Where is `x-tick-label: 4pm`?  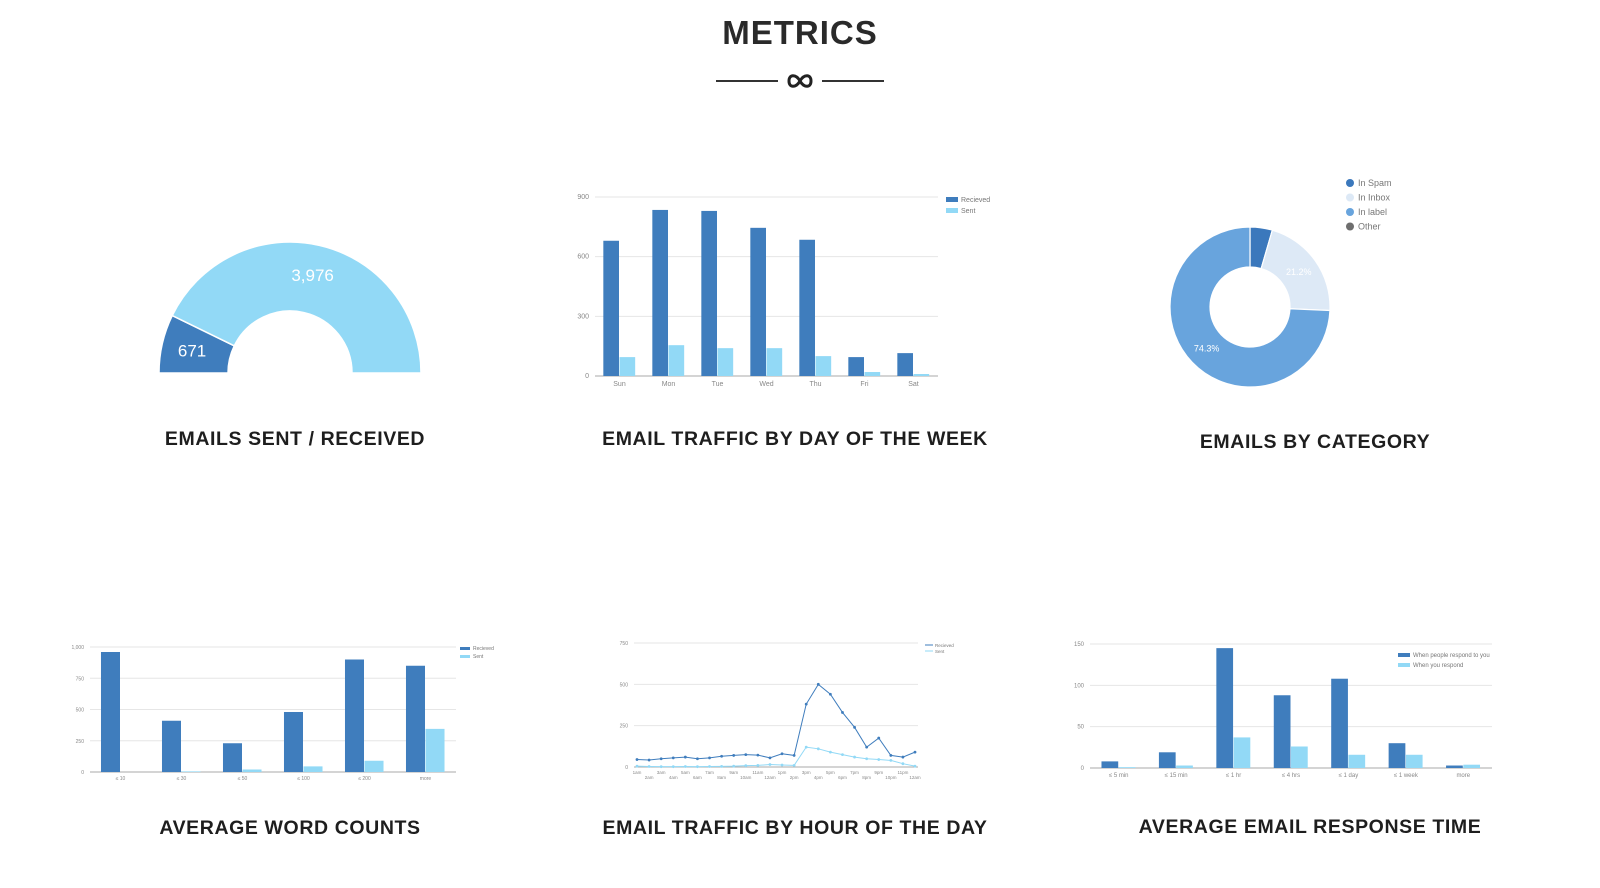 x-tick-label: 4pm is located at coordinates (818, 777).